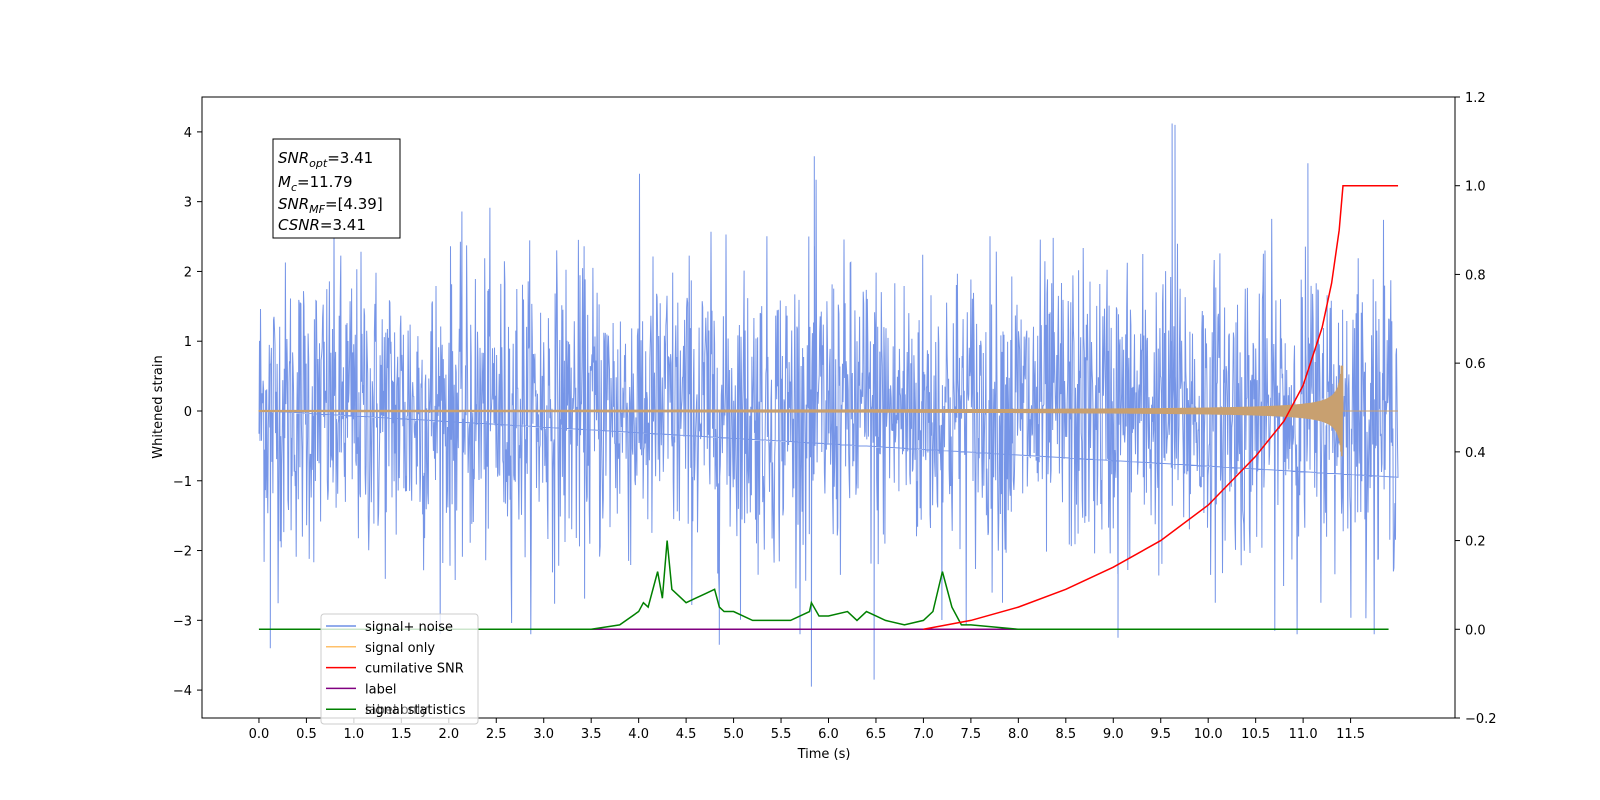  I want to click on x-tick-label: 9.5, so click(1160, 734).